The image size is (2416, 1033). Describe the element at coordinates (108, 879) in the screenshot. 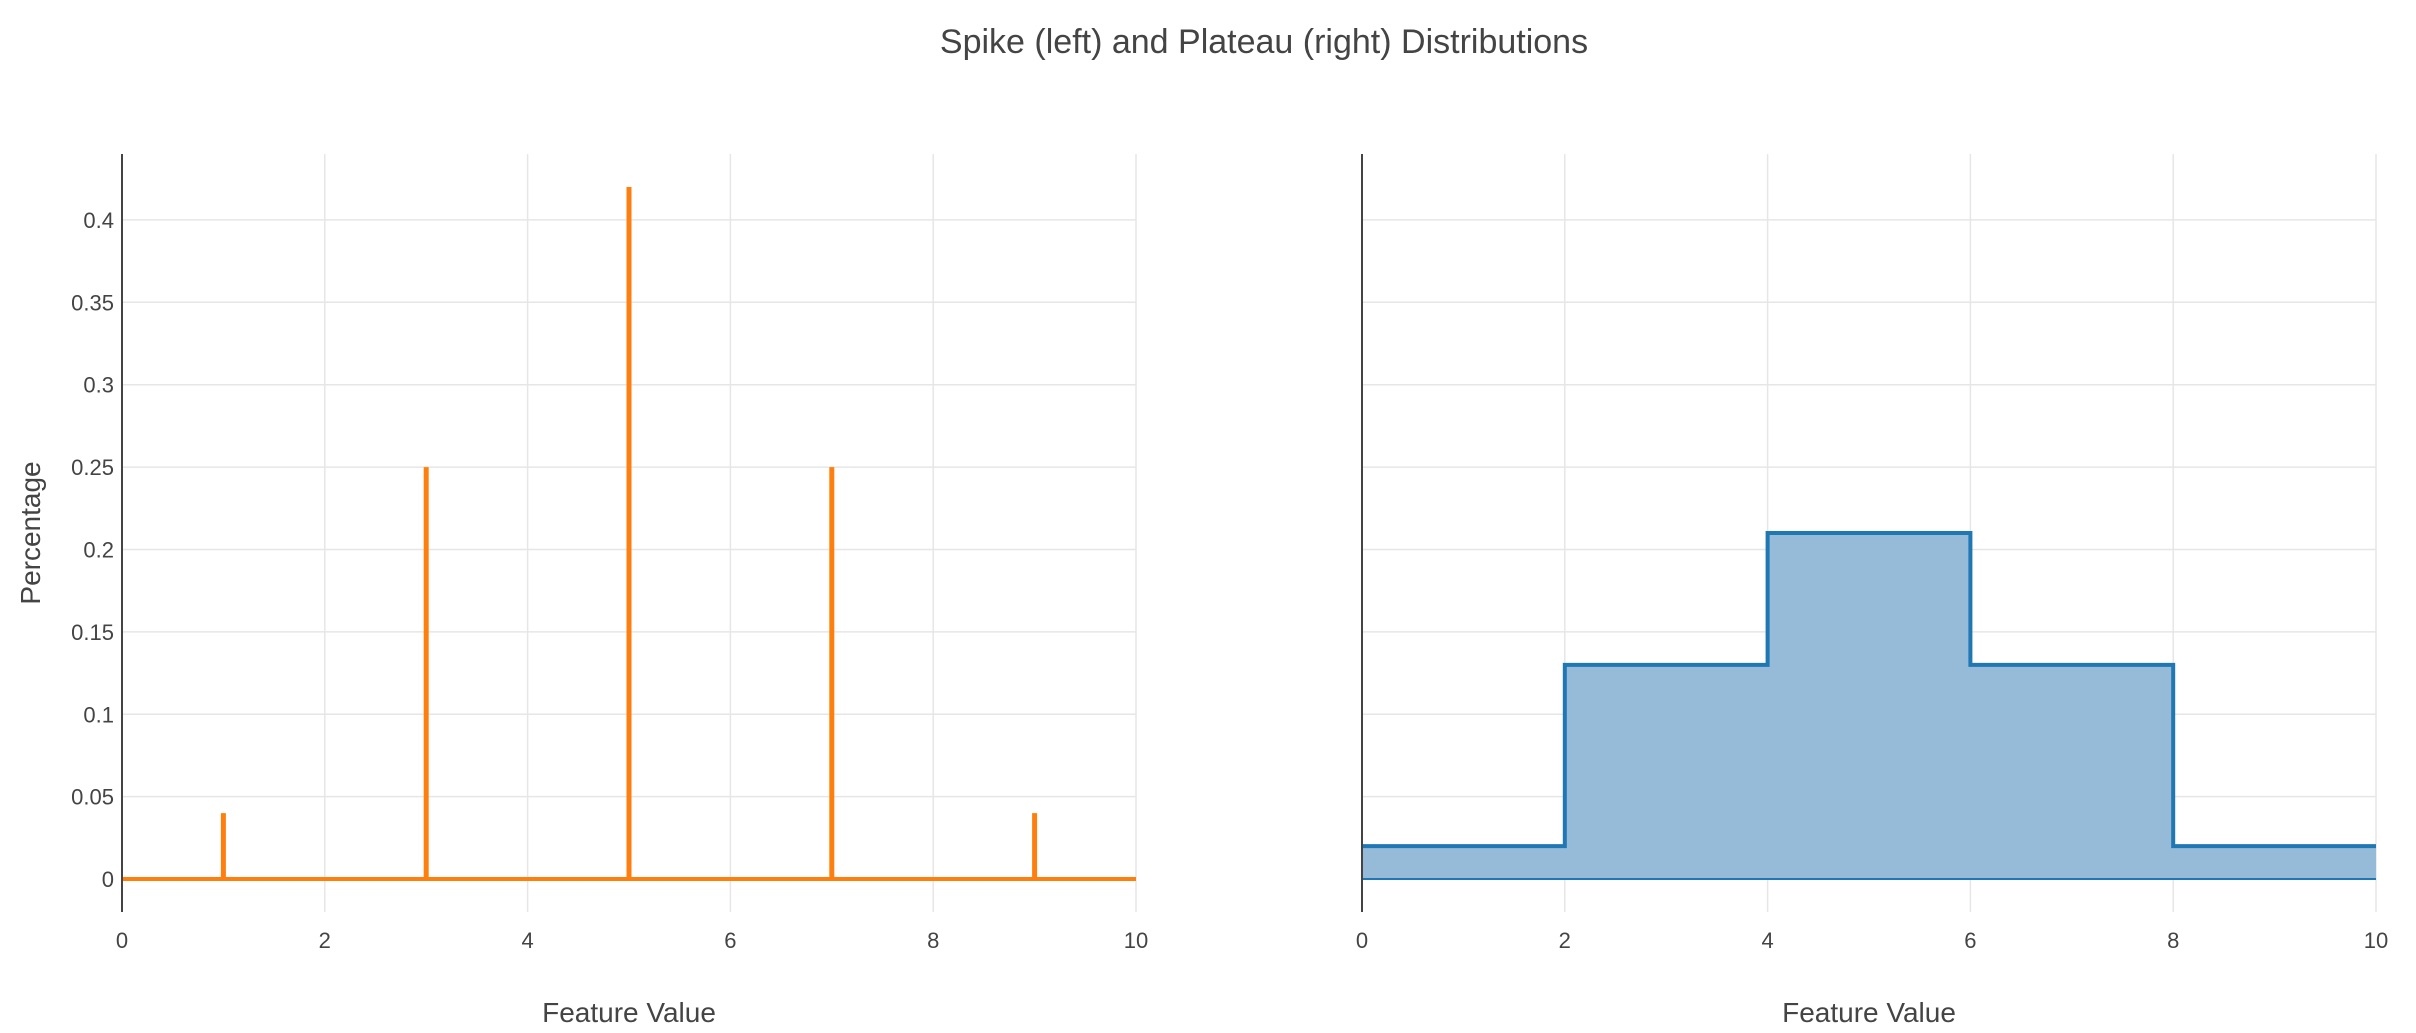

I see `y-tick-label: 0` at that location.